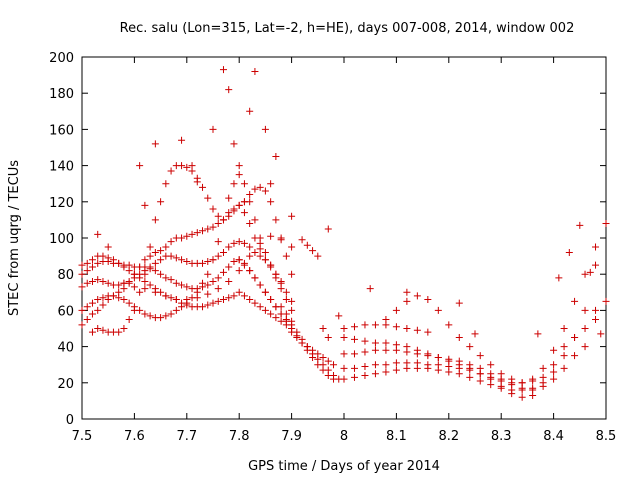 The width and height of the screenshot is (640, 480). What do you see at coordinates (501, 436) in the screenshot?
I see `x-tick-label: 8.3` at bounding box center [501, 436].